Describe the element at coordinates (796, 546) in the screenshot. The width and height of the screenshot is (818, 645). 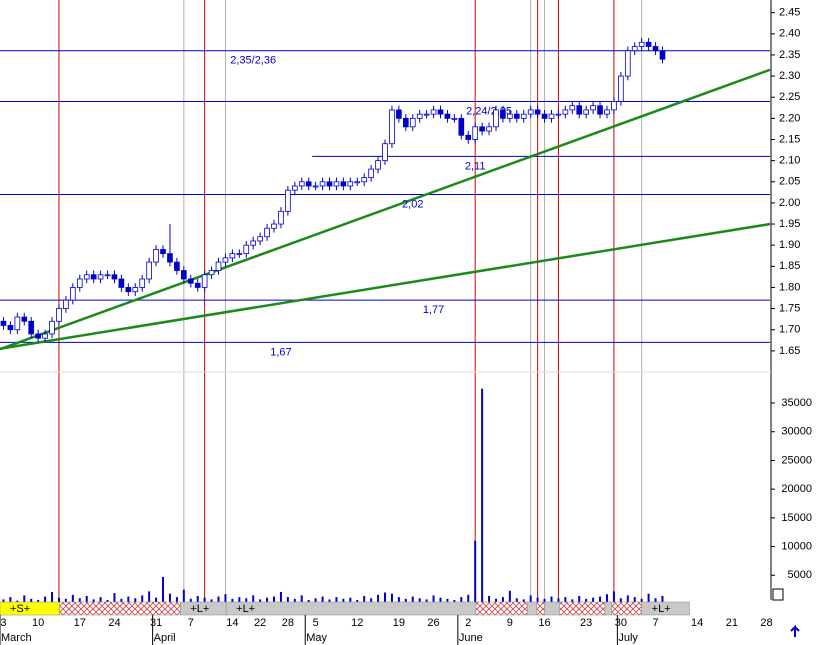
I see `volume-tick-label: 10000` at that location.